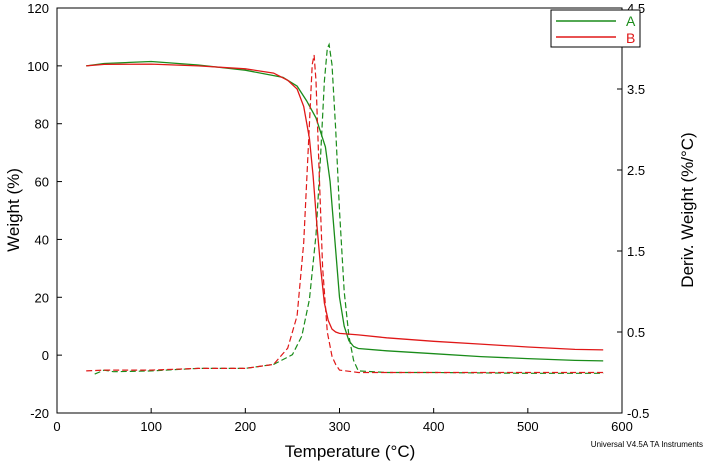 This screenshot has height=462, width=708. I want to click on x-tick-label: 200, so click(245, 426).